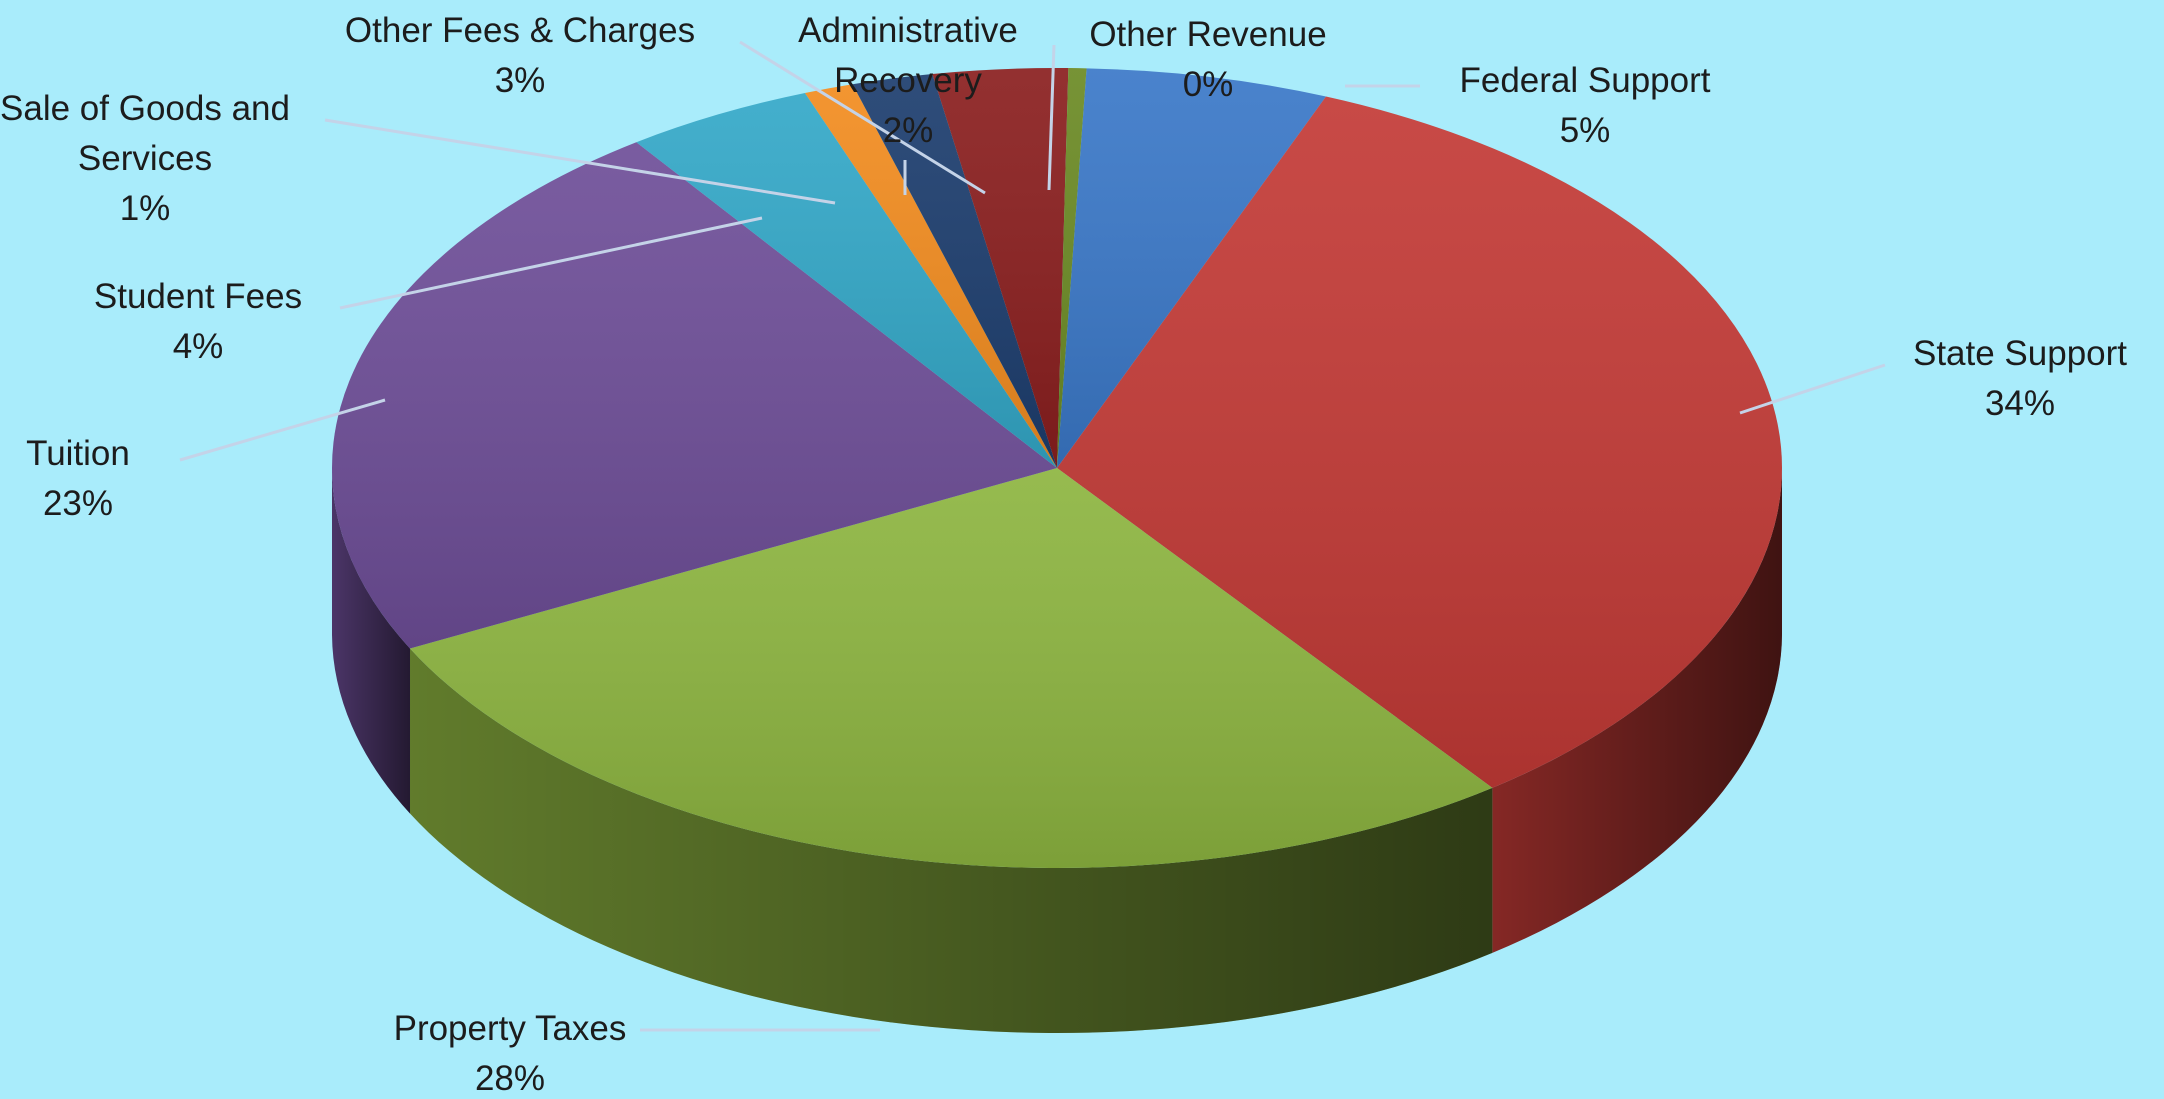 Image resolution: width=2164 pixels, height=1099 pixels. Describe the element at coordinates (1072, 268) in the screenshot. I see `pie-slice-shade-other-revenue` at that location.